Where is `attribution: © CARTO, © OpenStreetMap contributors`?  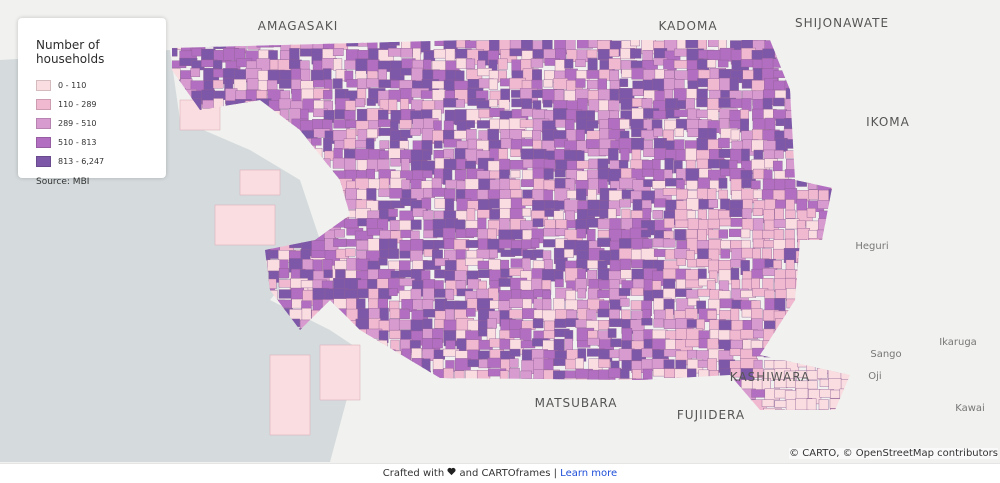 attribution: © CARTO, © OpenStreetMap contributors is located at coordinates (893, 453).